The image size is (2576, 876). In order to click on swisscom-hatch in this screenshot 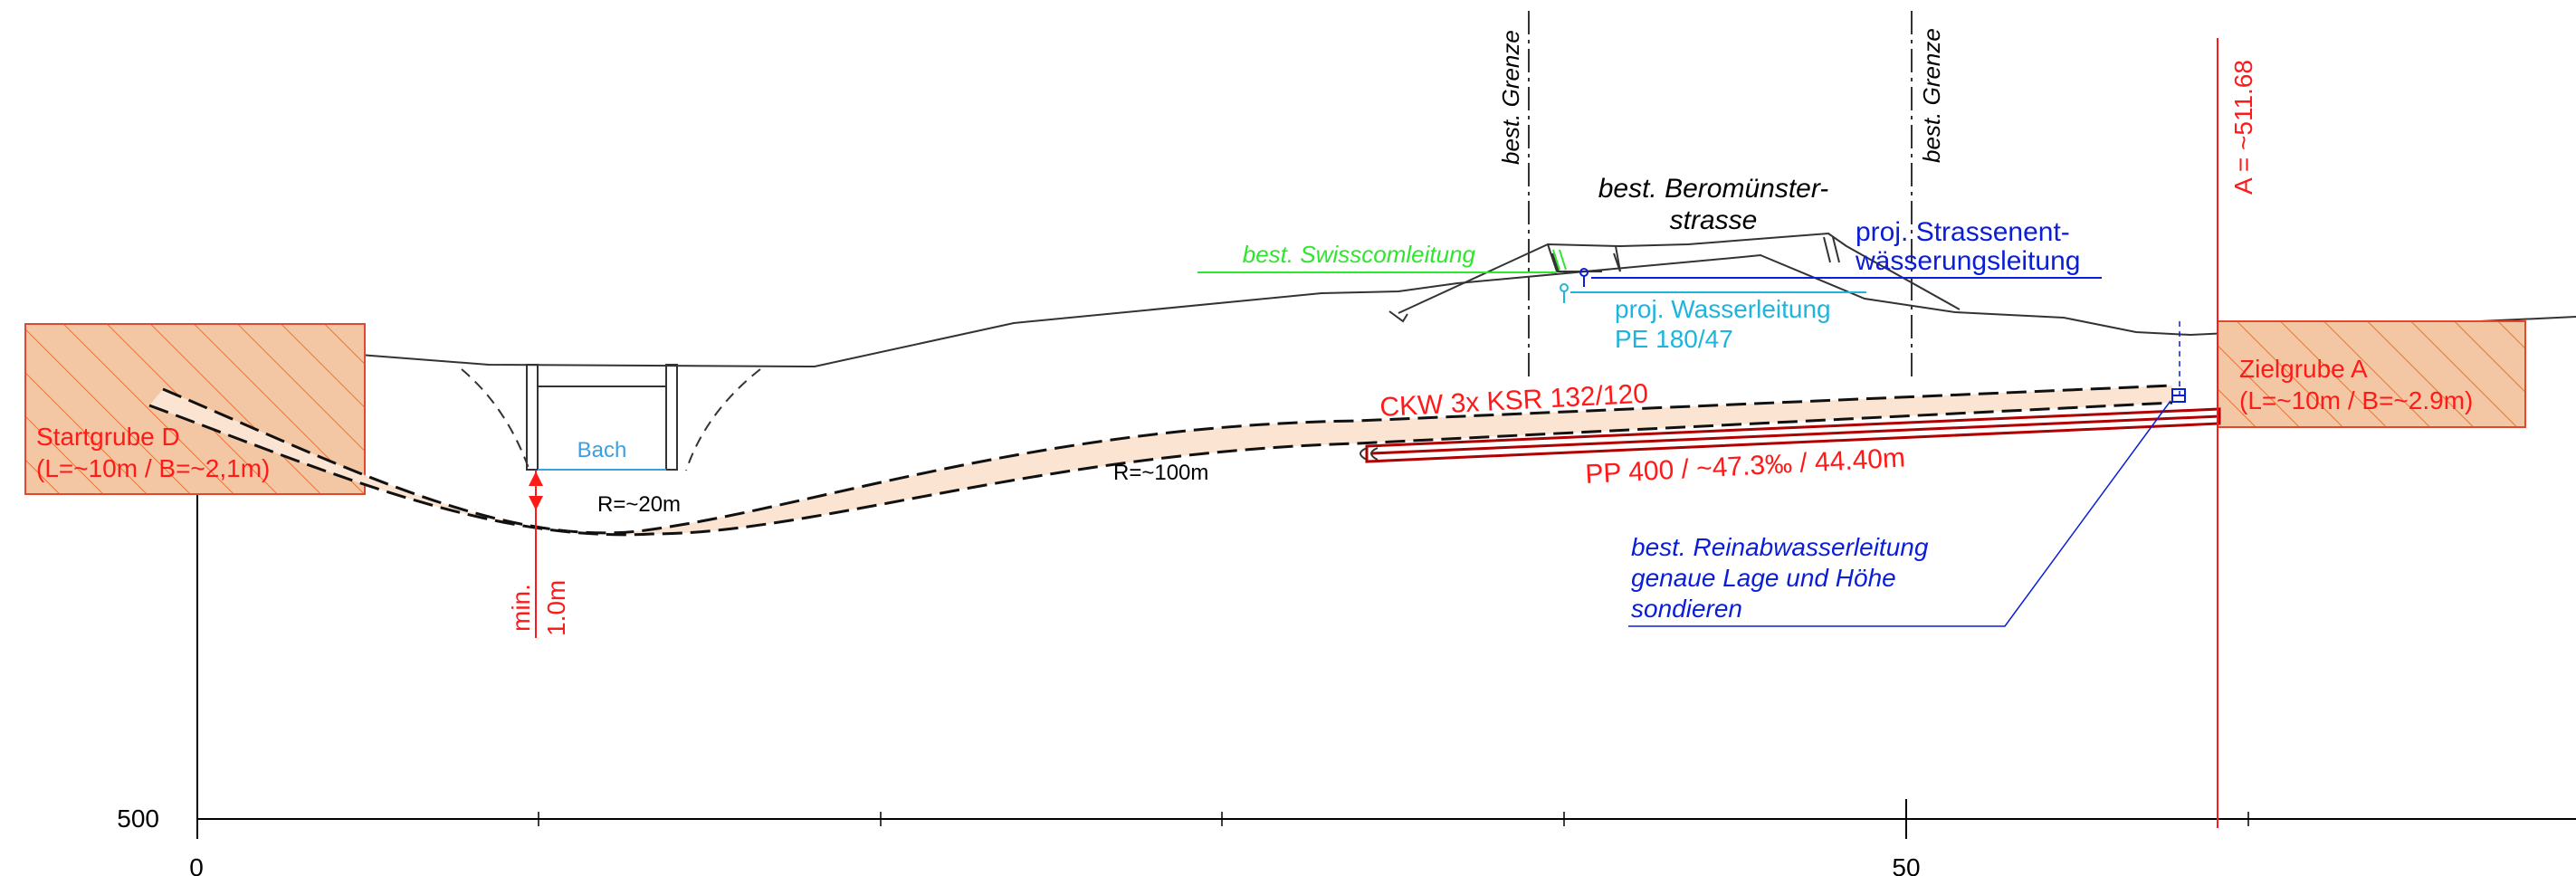, I will do `click(1560, 260)`.